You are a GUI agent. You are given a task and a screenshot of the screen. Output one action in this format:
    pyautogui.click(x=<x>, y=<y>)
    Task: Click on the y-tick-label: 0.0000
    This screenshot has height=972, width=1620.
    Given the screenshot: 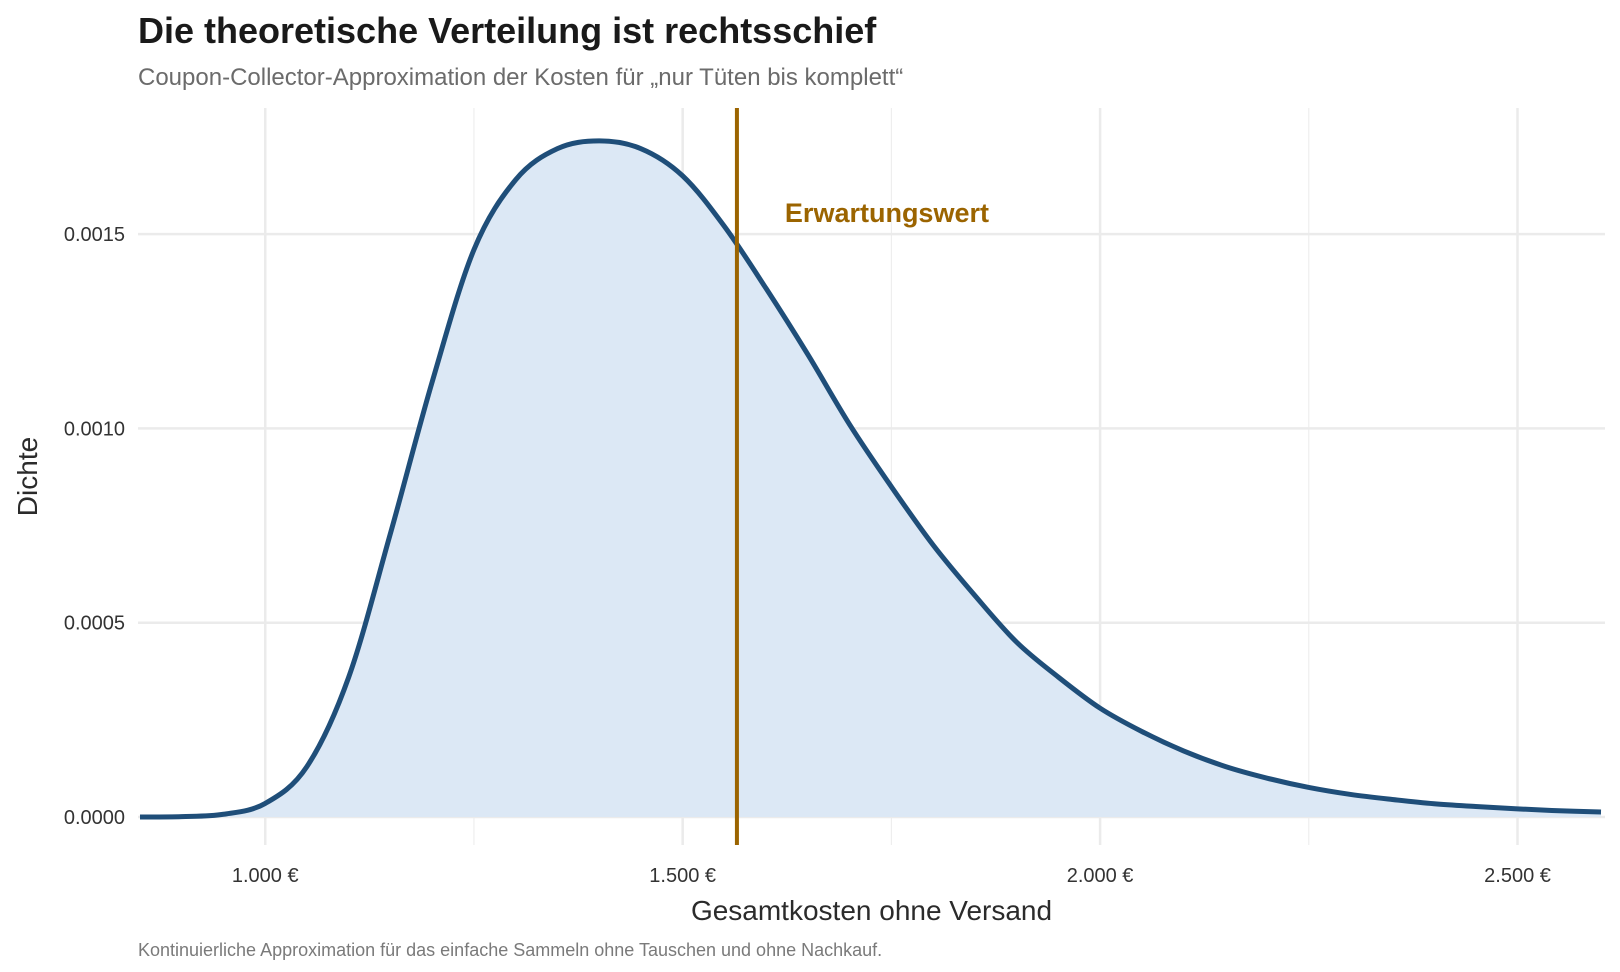 What is the action you would take?
    pyautogui.click(x=94, y=818)
    